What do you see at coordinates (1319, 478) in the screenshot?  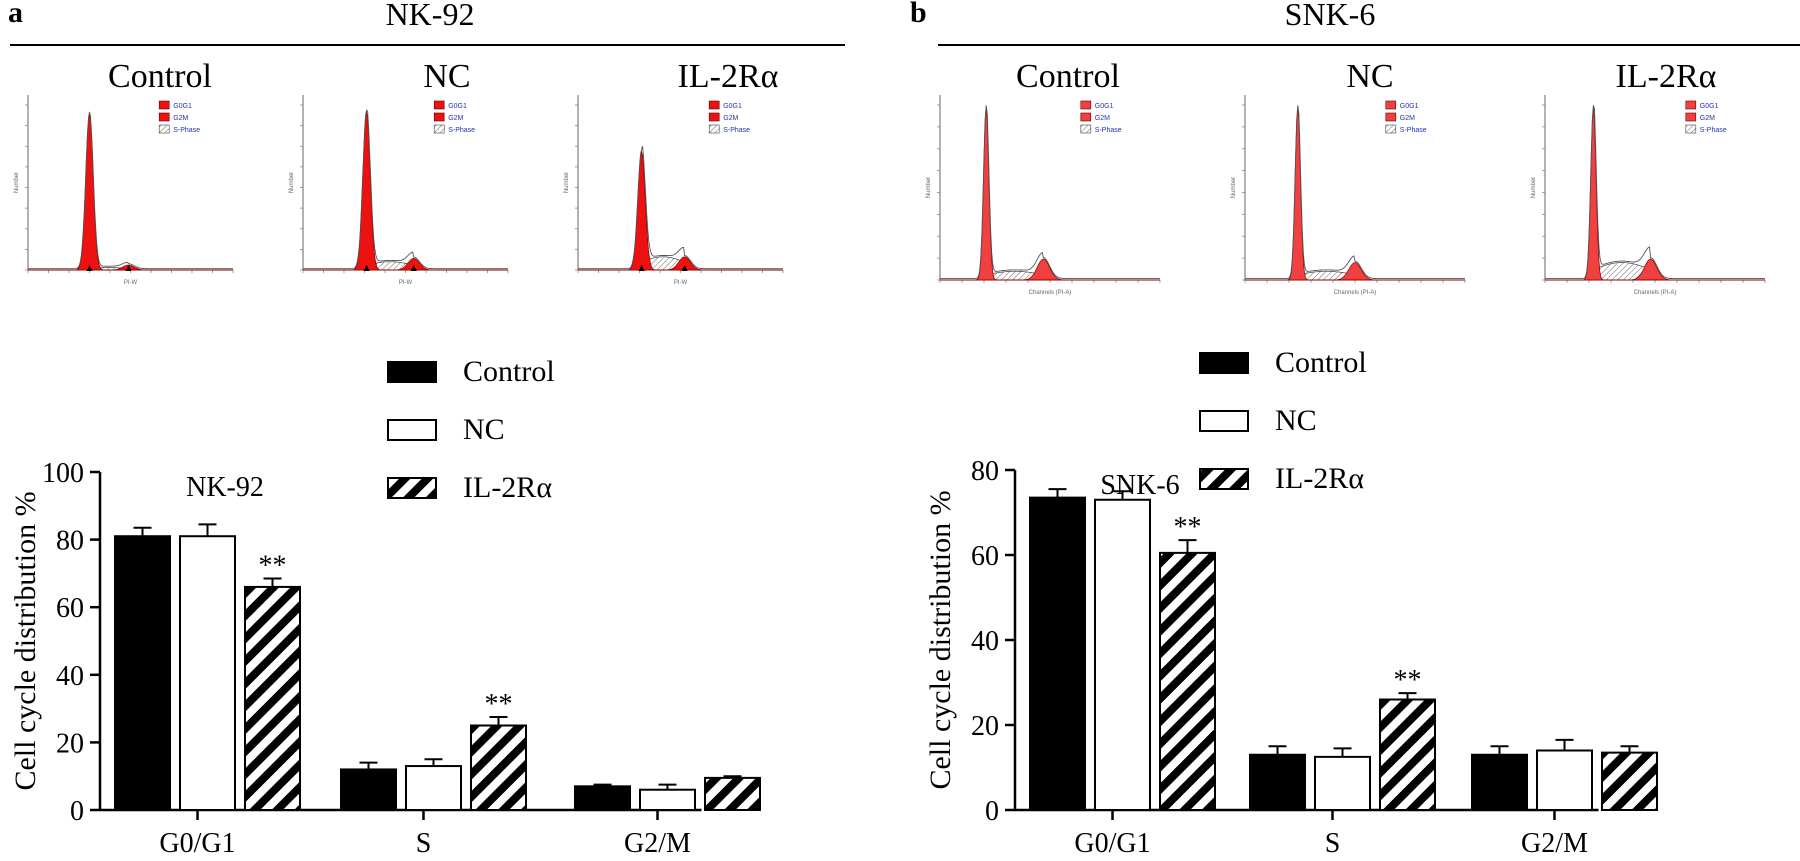 I see `legend-label: IL-2Rα` at bounding box center [1319, 478].